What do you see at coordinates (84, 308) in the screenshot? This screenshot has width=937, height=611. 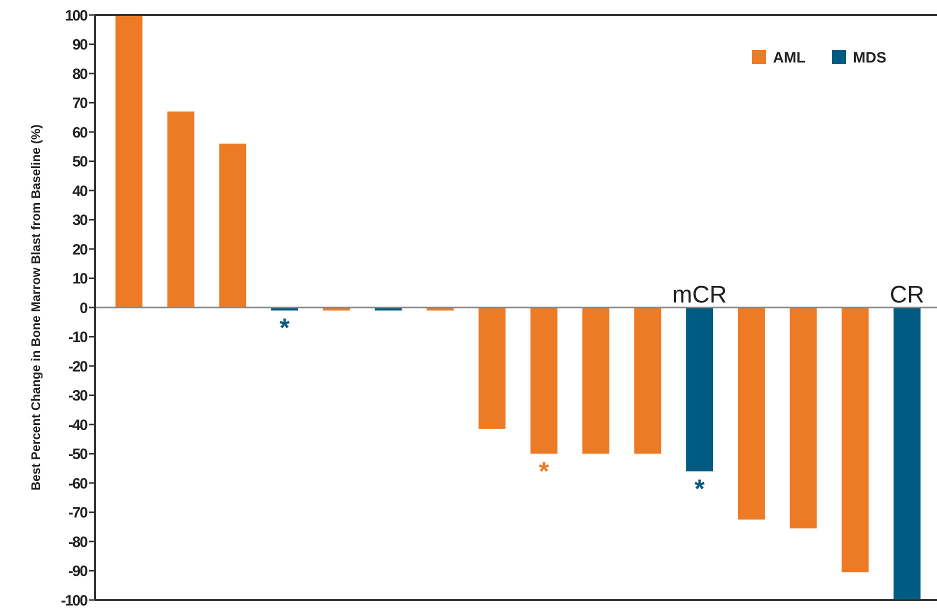 I see `y-tick-label: 0` at bounding box center [84, 308].